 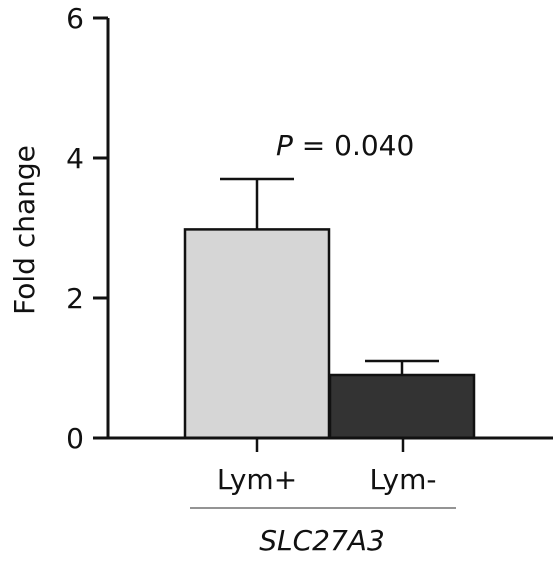 I want to click on y-ticks: 0 2 4 6, so click(x=87, y=228).